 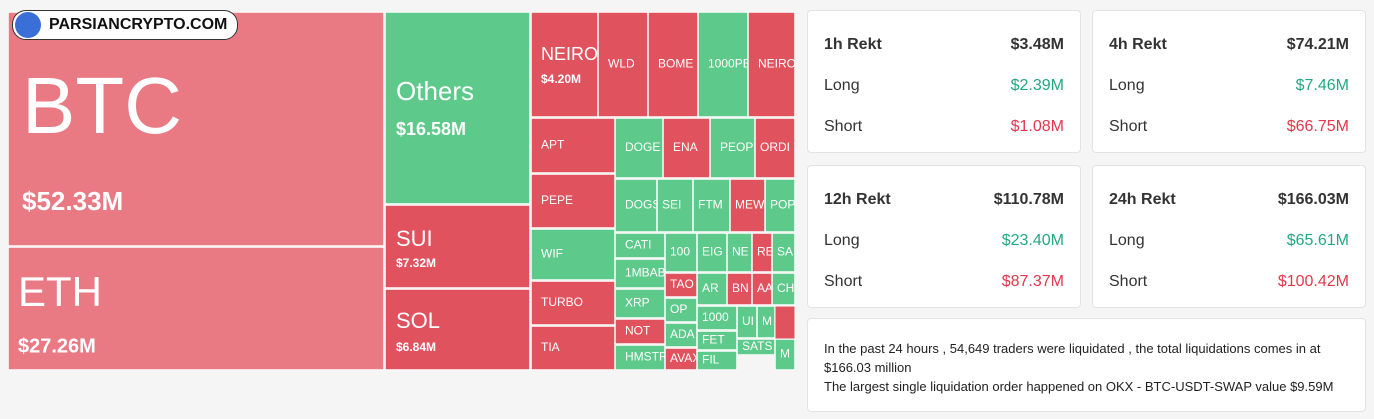 I want to click on tile-label: FIL, so click(x=711, y=360).